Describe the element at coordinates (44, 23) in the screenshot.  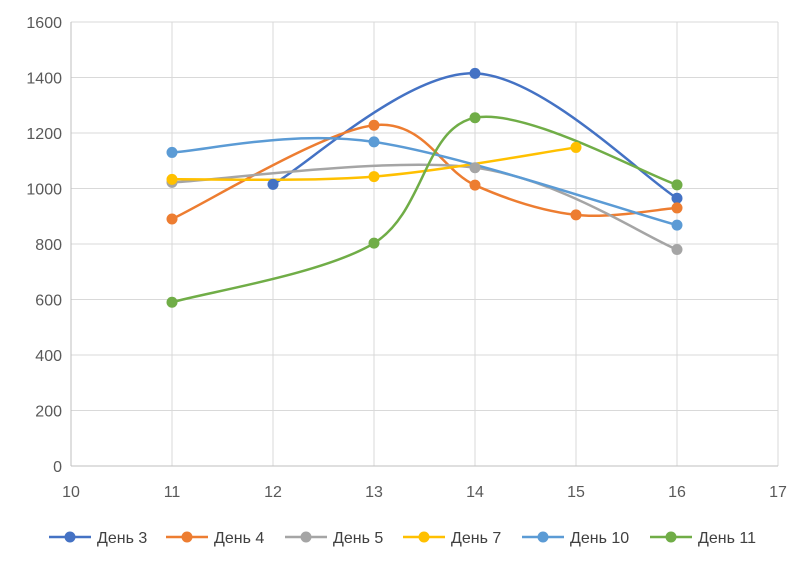
I see `y-tick-label: 1600` at that location.